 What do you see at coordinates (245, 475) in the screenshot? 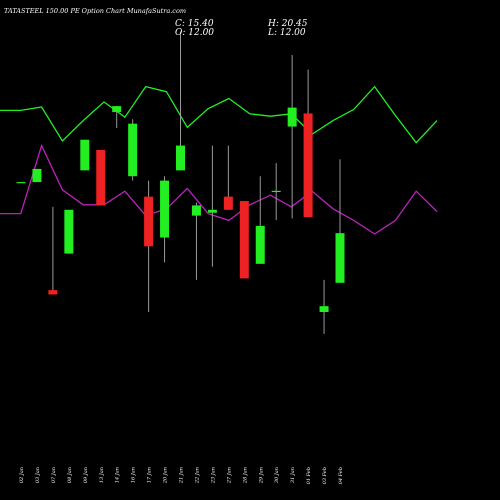
I see `x-tick-label: 28 Jan` at bounding box center [245, 475].